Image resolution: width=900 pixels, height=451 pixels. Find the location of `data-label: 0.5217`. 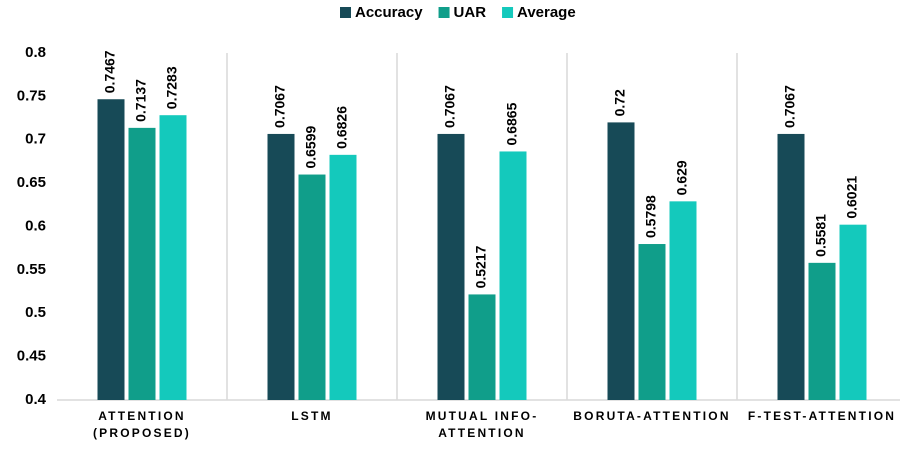

data-label: 0.5217 is located at coordinates (481, 266).